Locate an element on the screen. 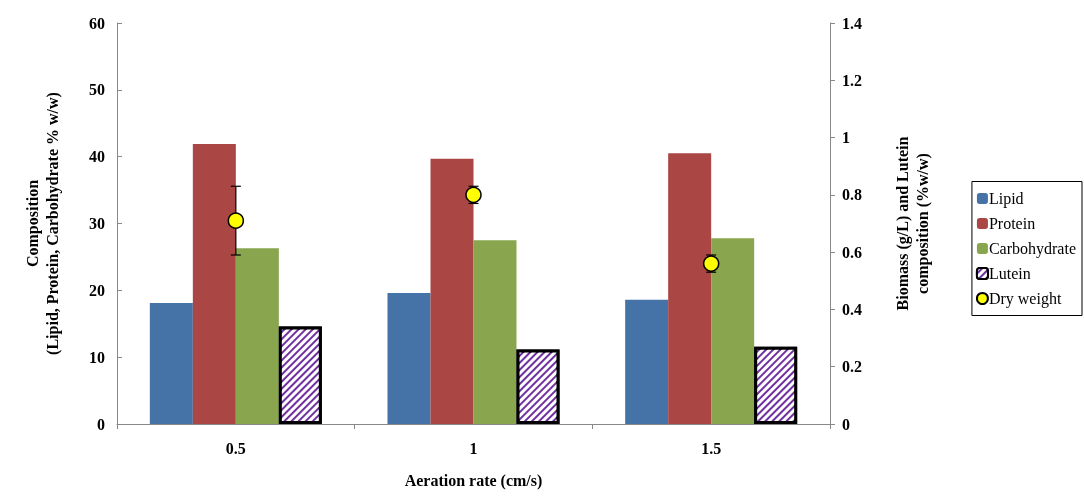 The image size is (1084, 497). y2-axis-title: Biomass (g/L) and Lutein composition (%w/w) is located at coordinates (912, 223).